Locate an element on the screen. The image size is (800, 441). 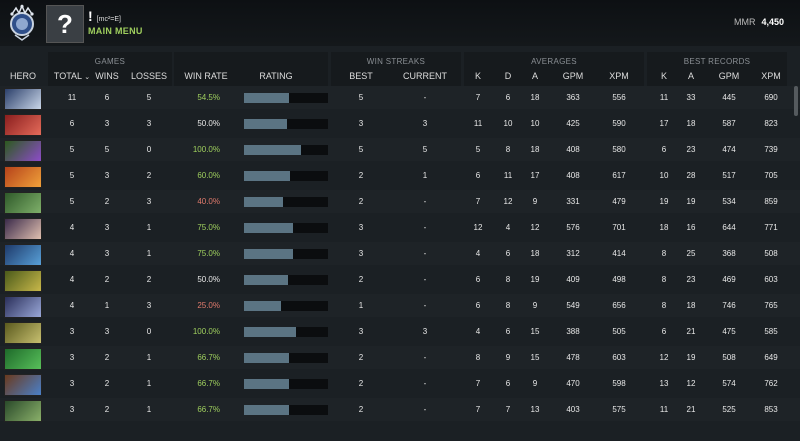
cell-total: 6 is located at coordinates (72, 123).